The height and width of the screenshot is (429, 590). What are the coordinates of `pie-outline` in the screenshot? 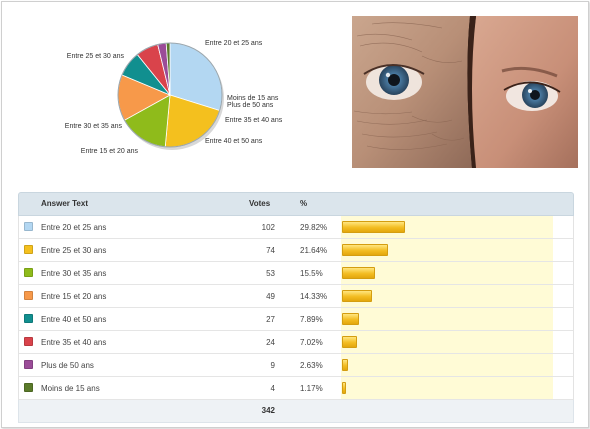 It's located at (170, 95).